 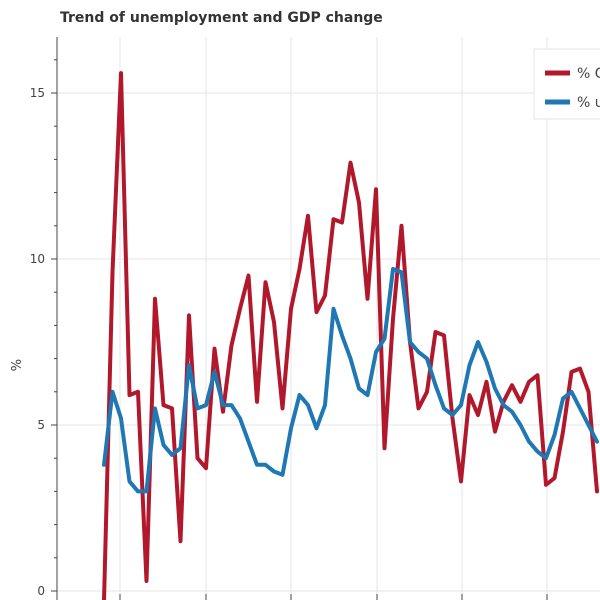 I want to click on y-tick-label: 10, so click(x=37, y=259).